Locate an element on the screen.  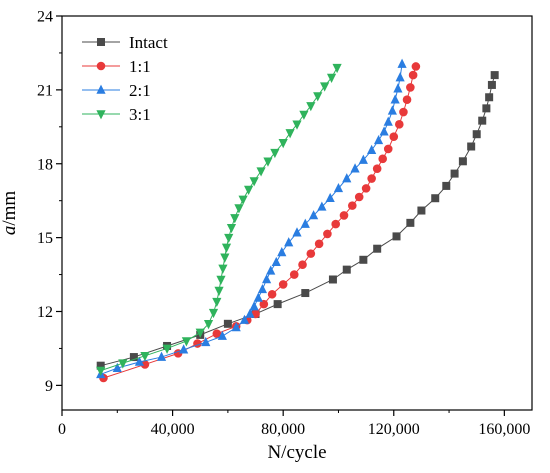
legend-label: 3:1 is located at coordinates (140, 114).